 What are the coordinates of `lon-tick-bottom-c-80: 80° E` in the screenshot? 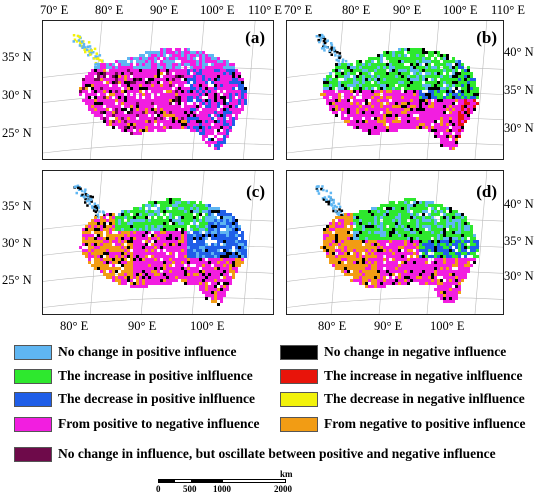 It's located at (74, 326).